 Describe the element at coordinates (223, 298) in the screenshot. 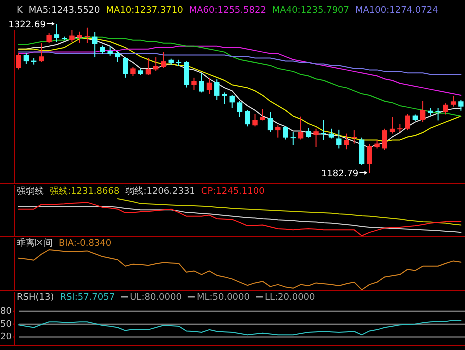

I see `legend-label: ML:50.0000` at that location.